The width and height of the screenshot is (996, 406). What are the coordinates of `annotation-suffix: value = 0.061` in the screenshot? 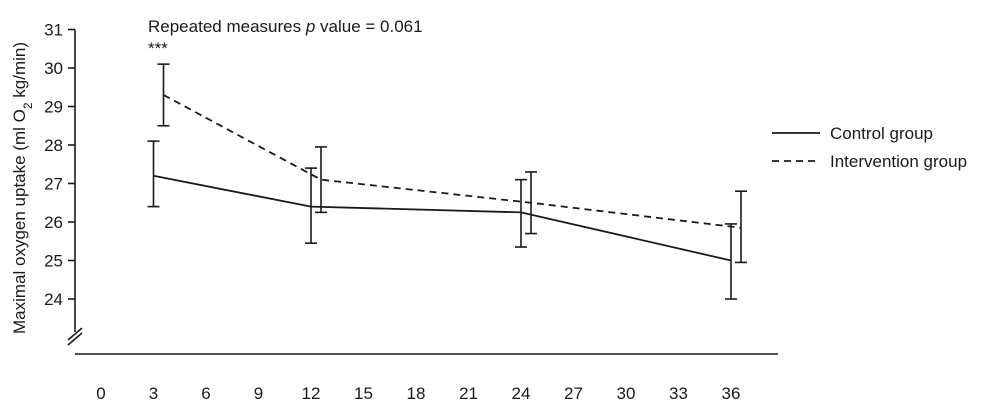 It's located at (368, 26).